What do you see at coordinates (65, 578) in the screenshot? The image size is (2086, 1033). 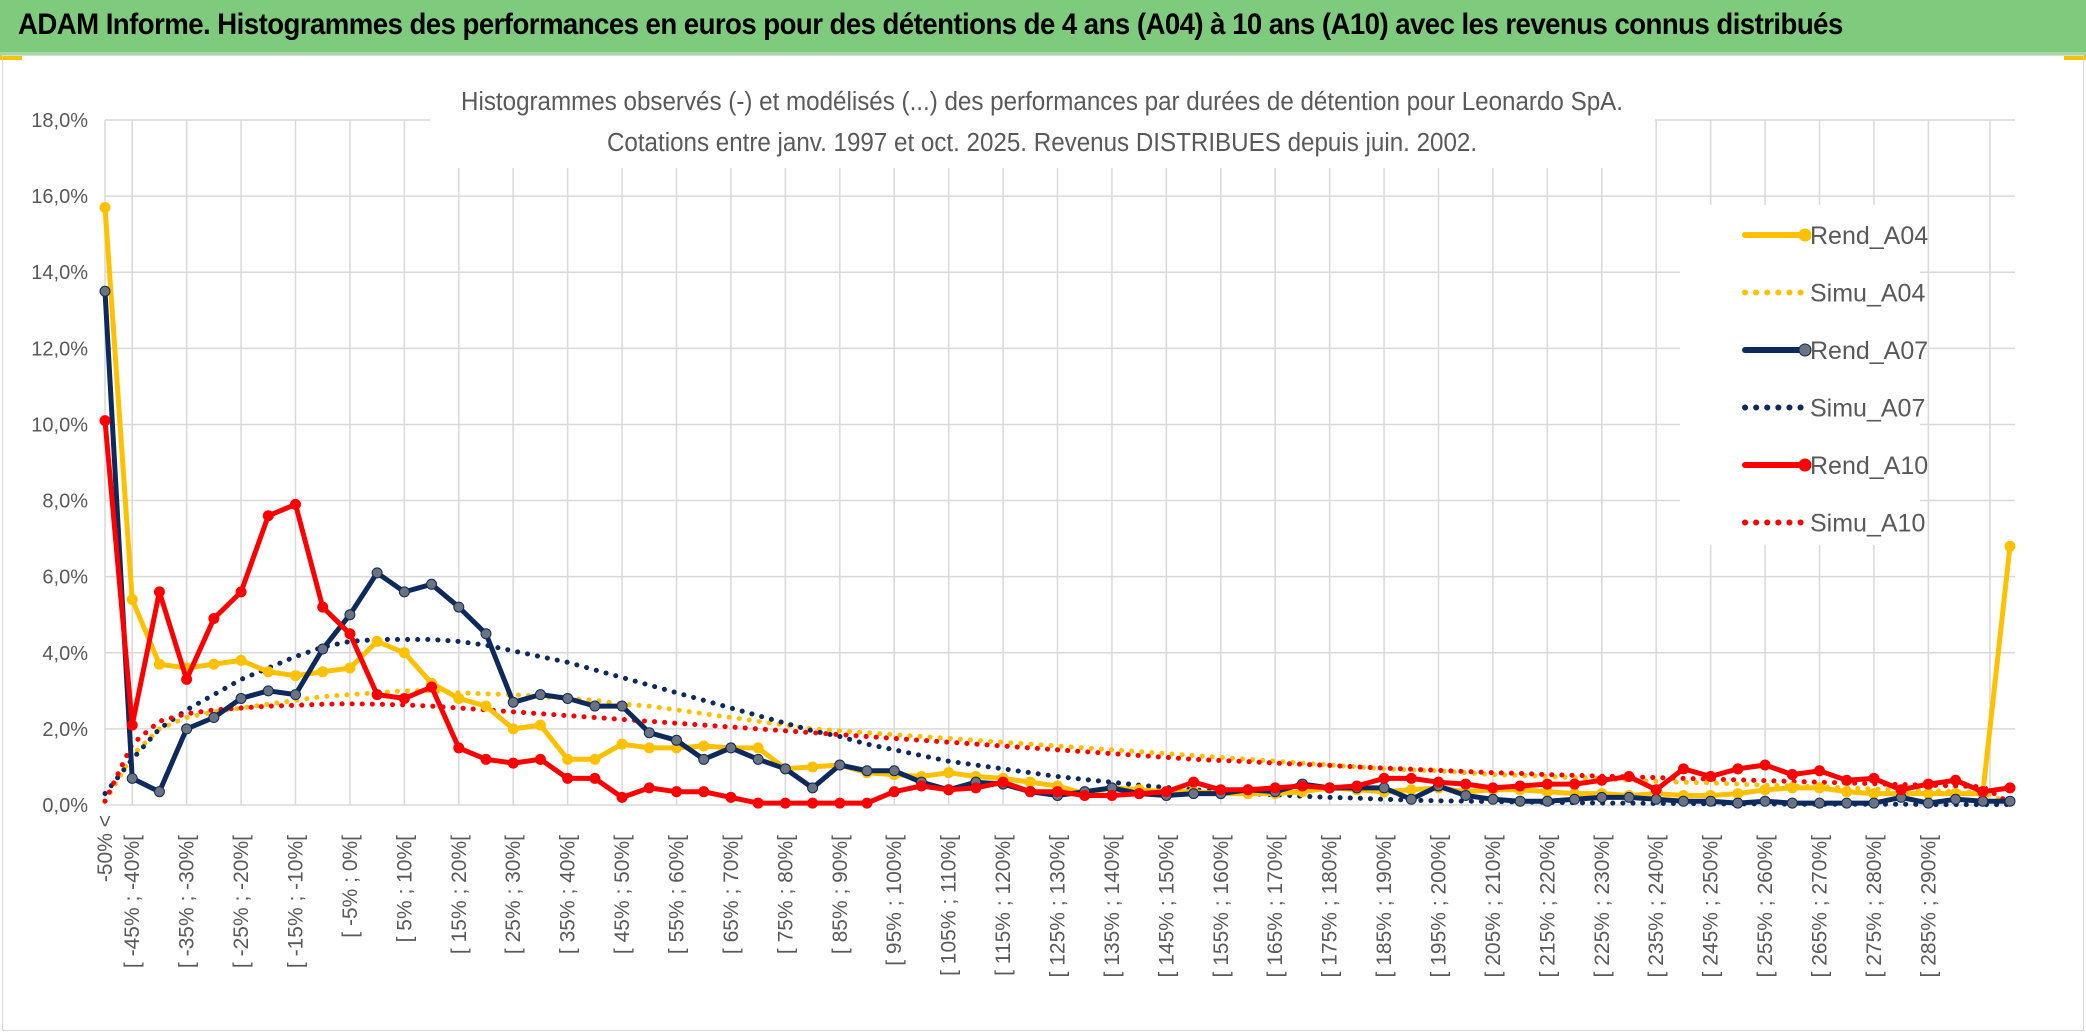 I see `y-tick-label: 6,0%` at bounding box center [65, 578].